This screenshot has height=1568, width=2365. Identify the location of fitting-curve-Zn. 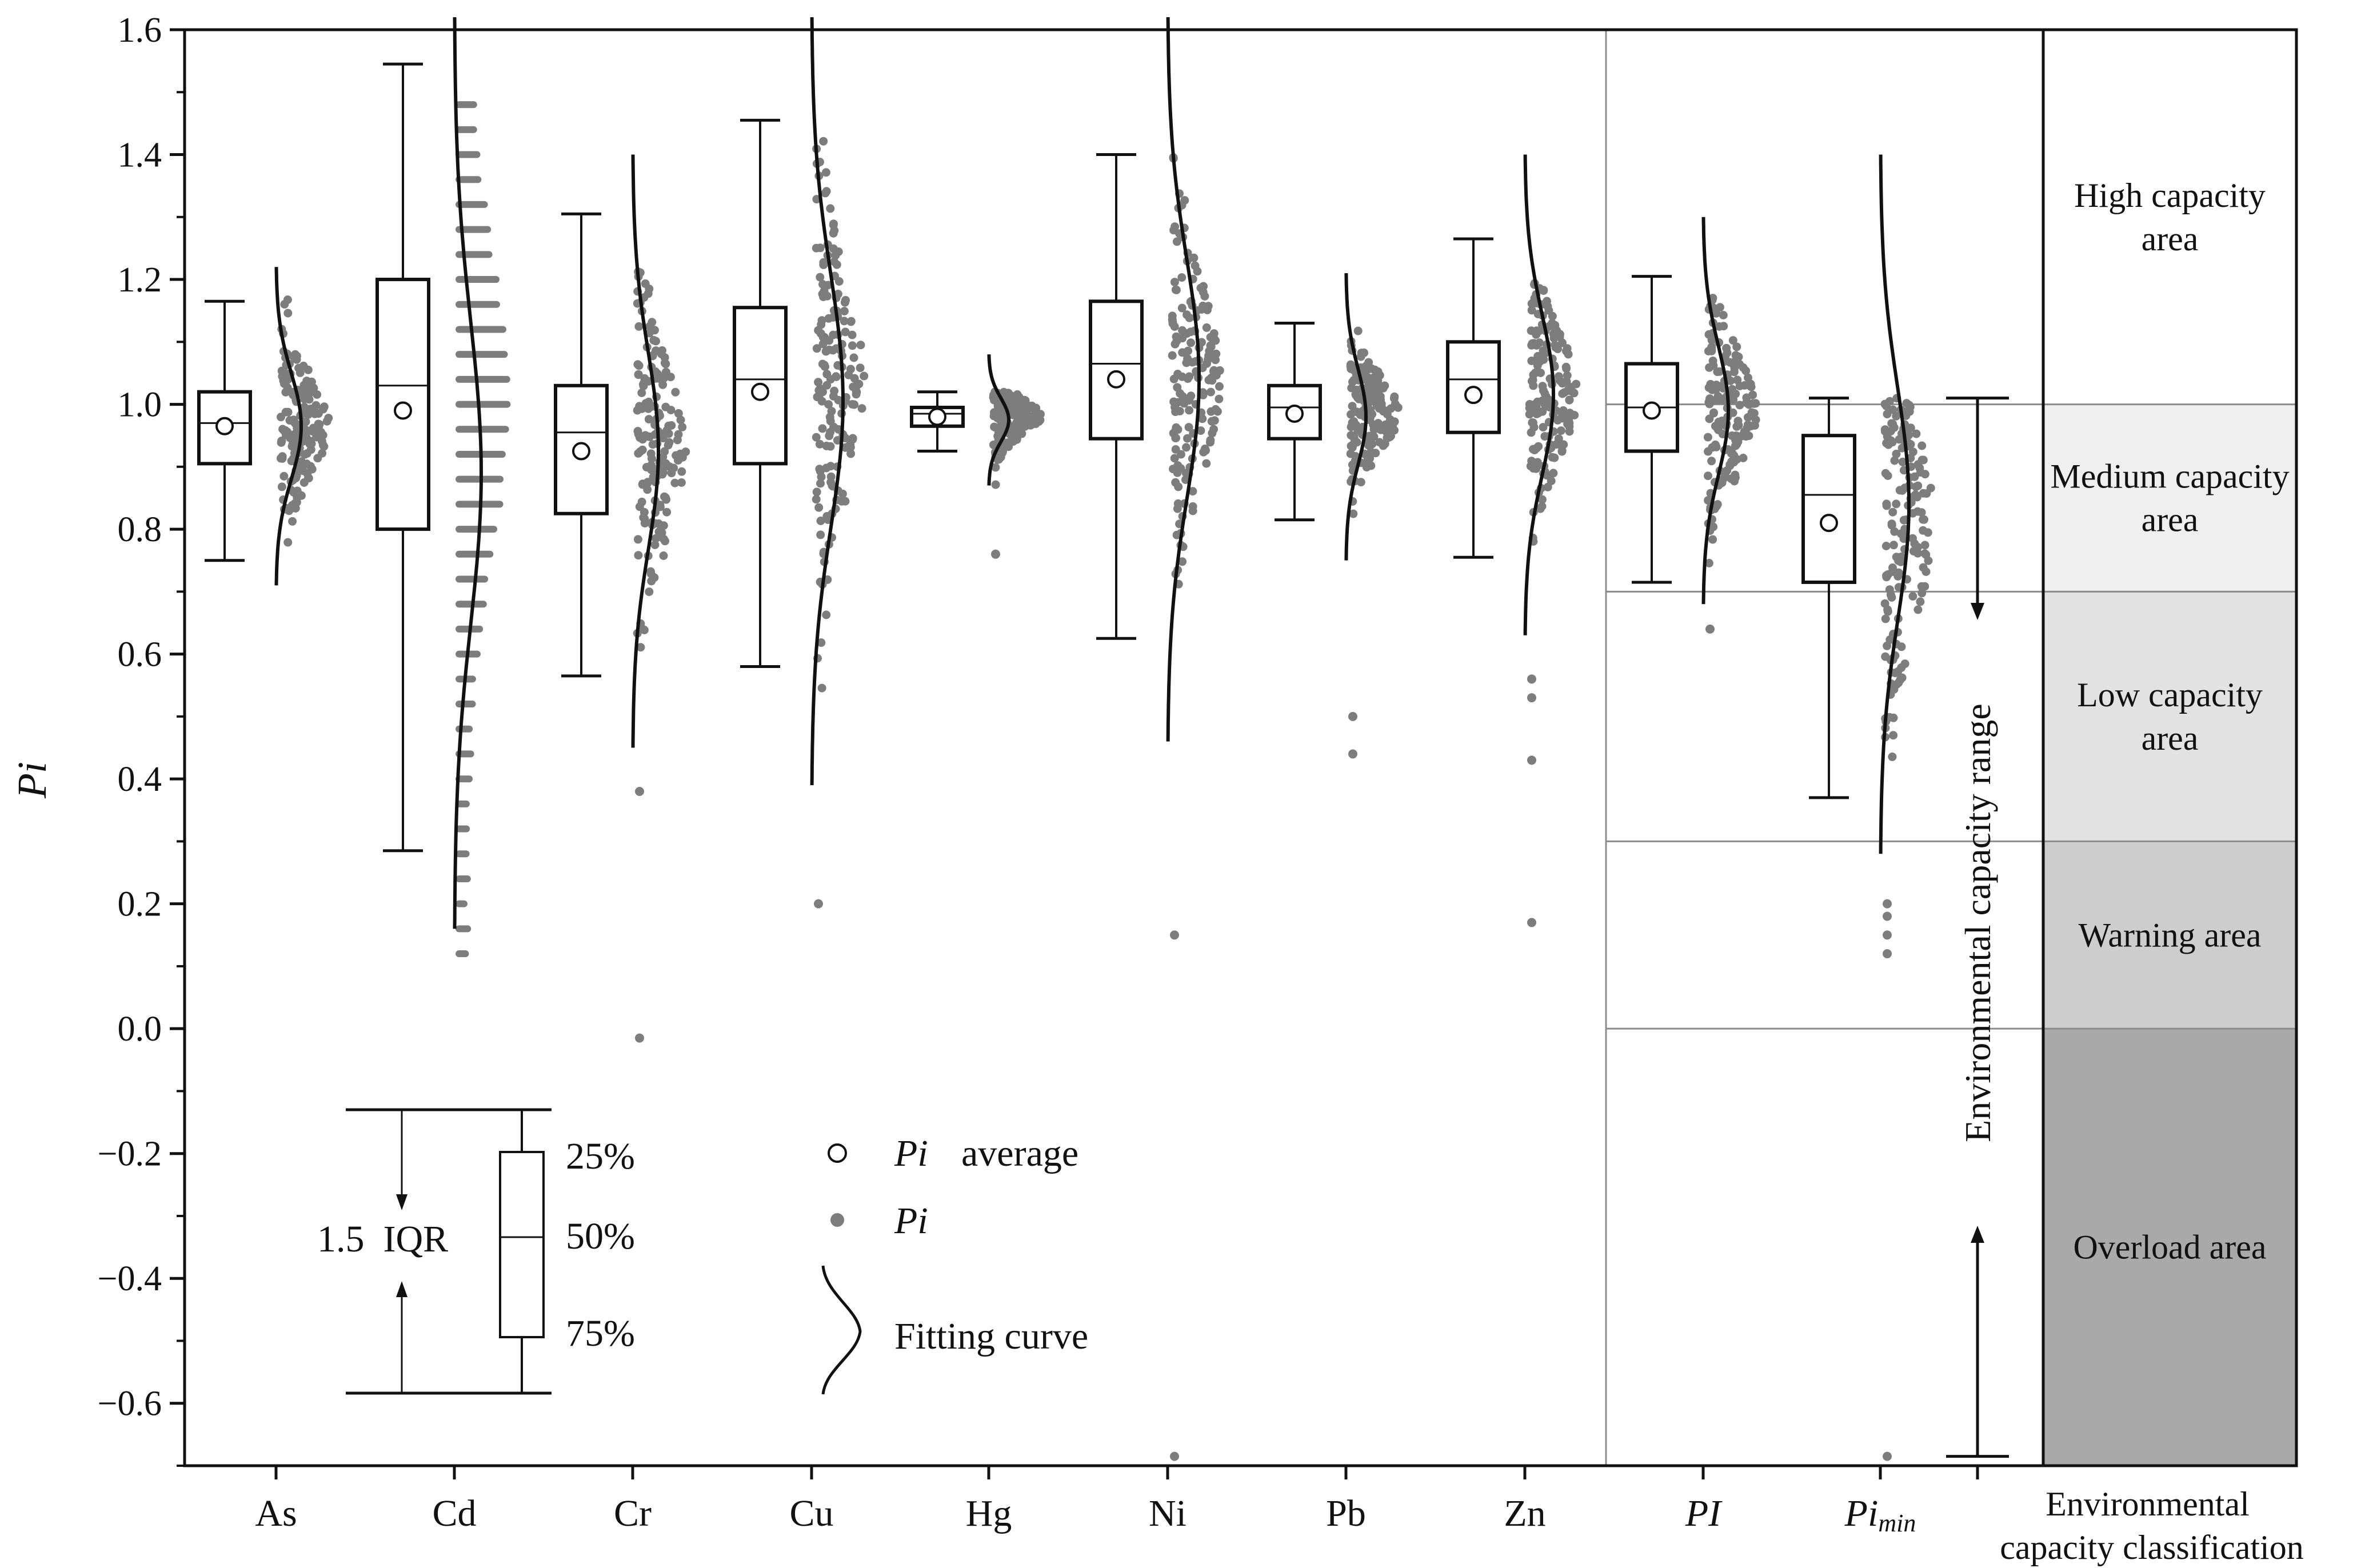
(1540, 394).